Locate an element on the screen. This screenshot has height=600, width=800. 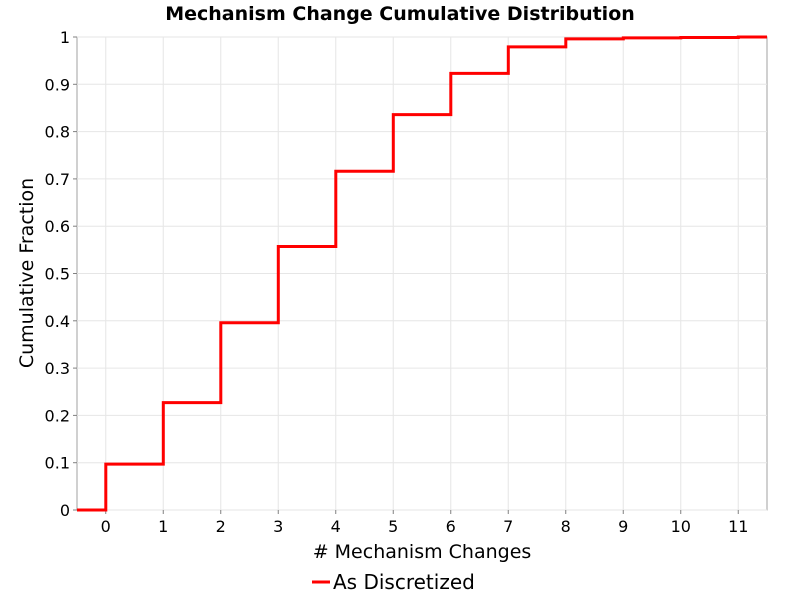
x-tick-label: 8 is located at coordinates (566, 526).